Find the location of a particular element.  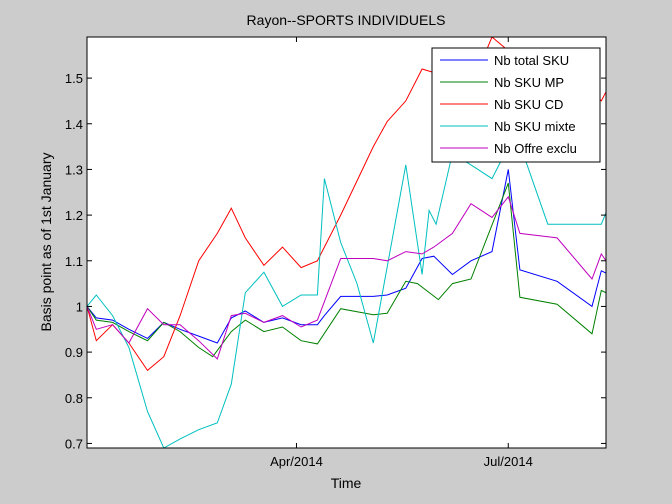

y-tick-label: 1.5 is located at coordinates (74, 78).